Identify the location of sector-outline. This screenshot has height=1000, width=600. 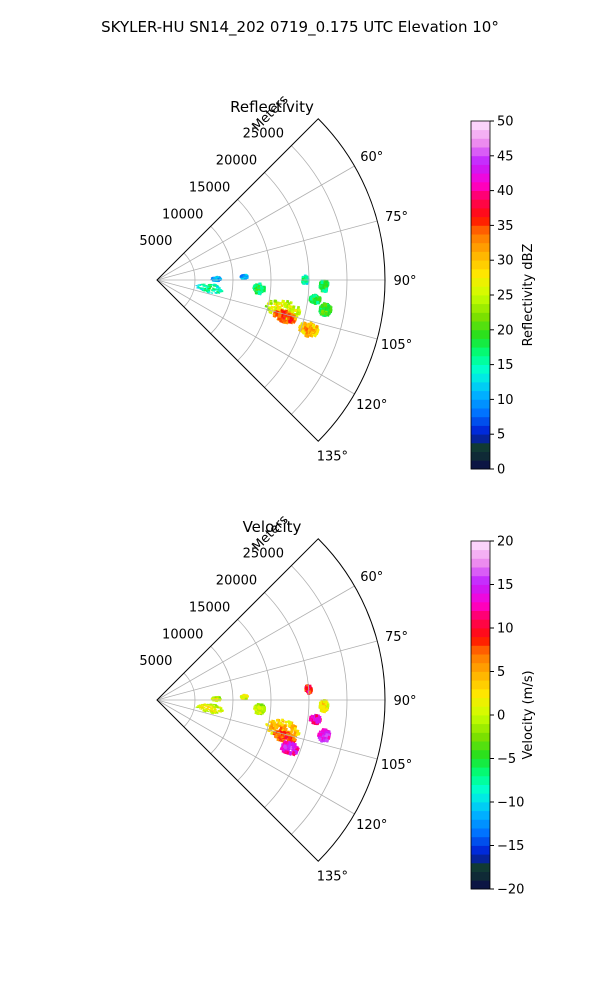
(271, 280).